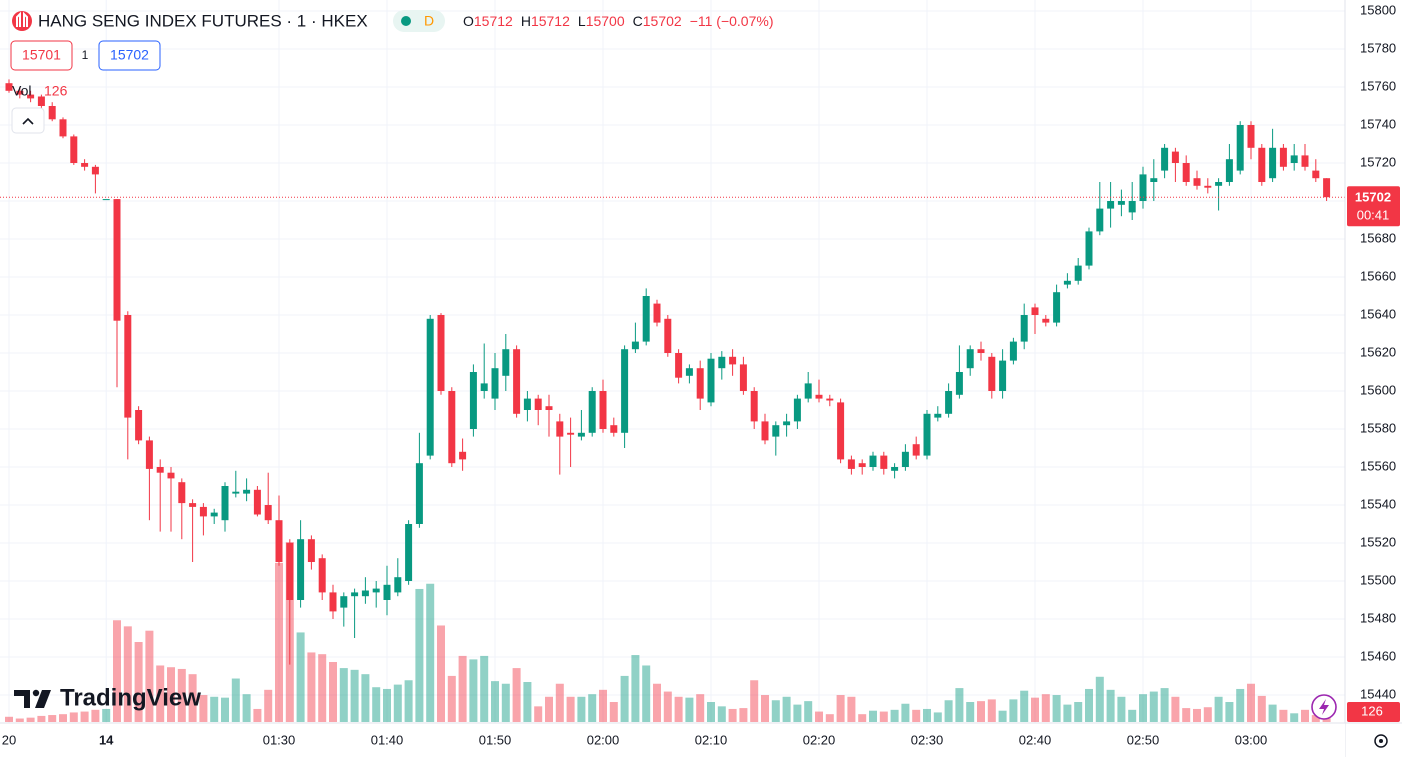 The image size is (1402, 757). What do you see at coordinates (419, 21) in the screenshot?
I see `status-pill` at bounding box center [419, 21].